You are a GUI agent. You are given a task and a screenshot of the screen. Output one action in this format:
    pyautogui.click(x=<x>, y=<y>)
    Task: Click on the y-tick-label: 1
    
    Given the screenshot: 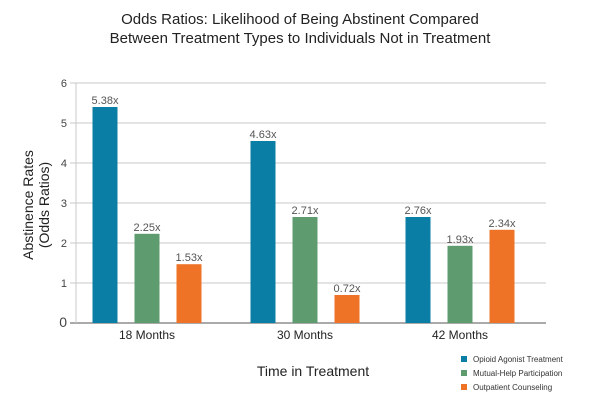 What is the action you would take?
    pyautogui.click(x=64, y=284)
    